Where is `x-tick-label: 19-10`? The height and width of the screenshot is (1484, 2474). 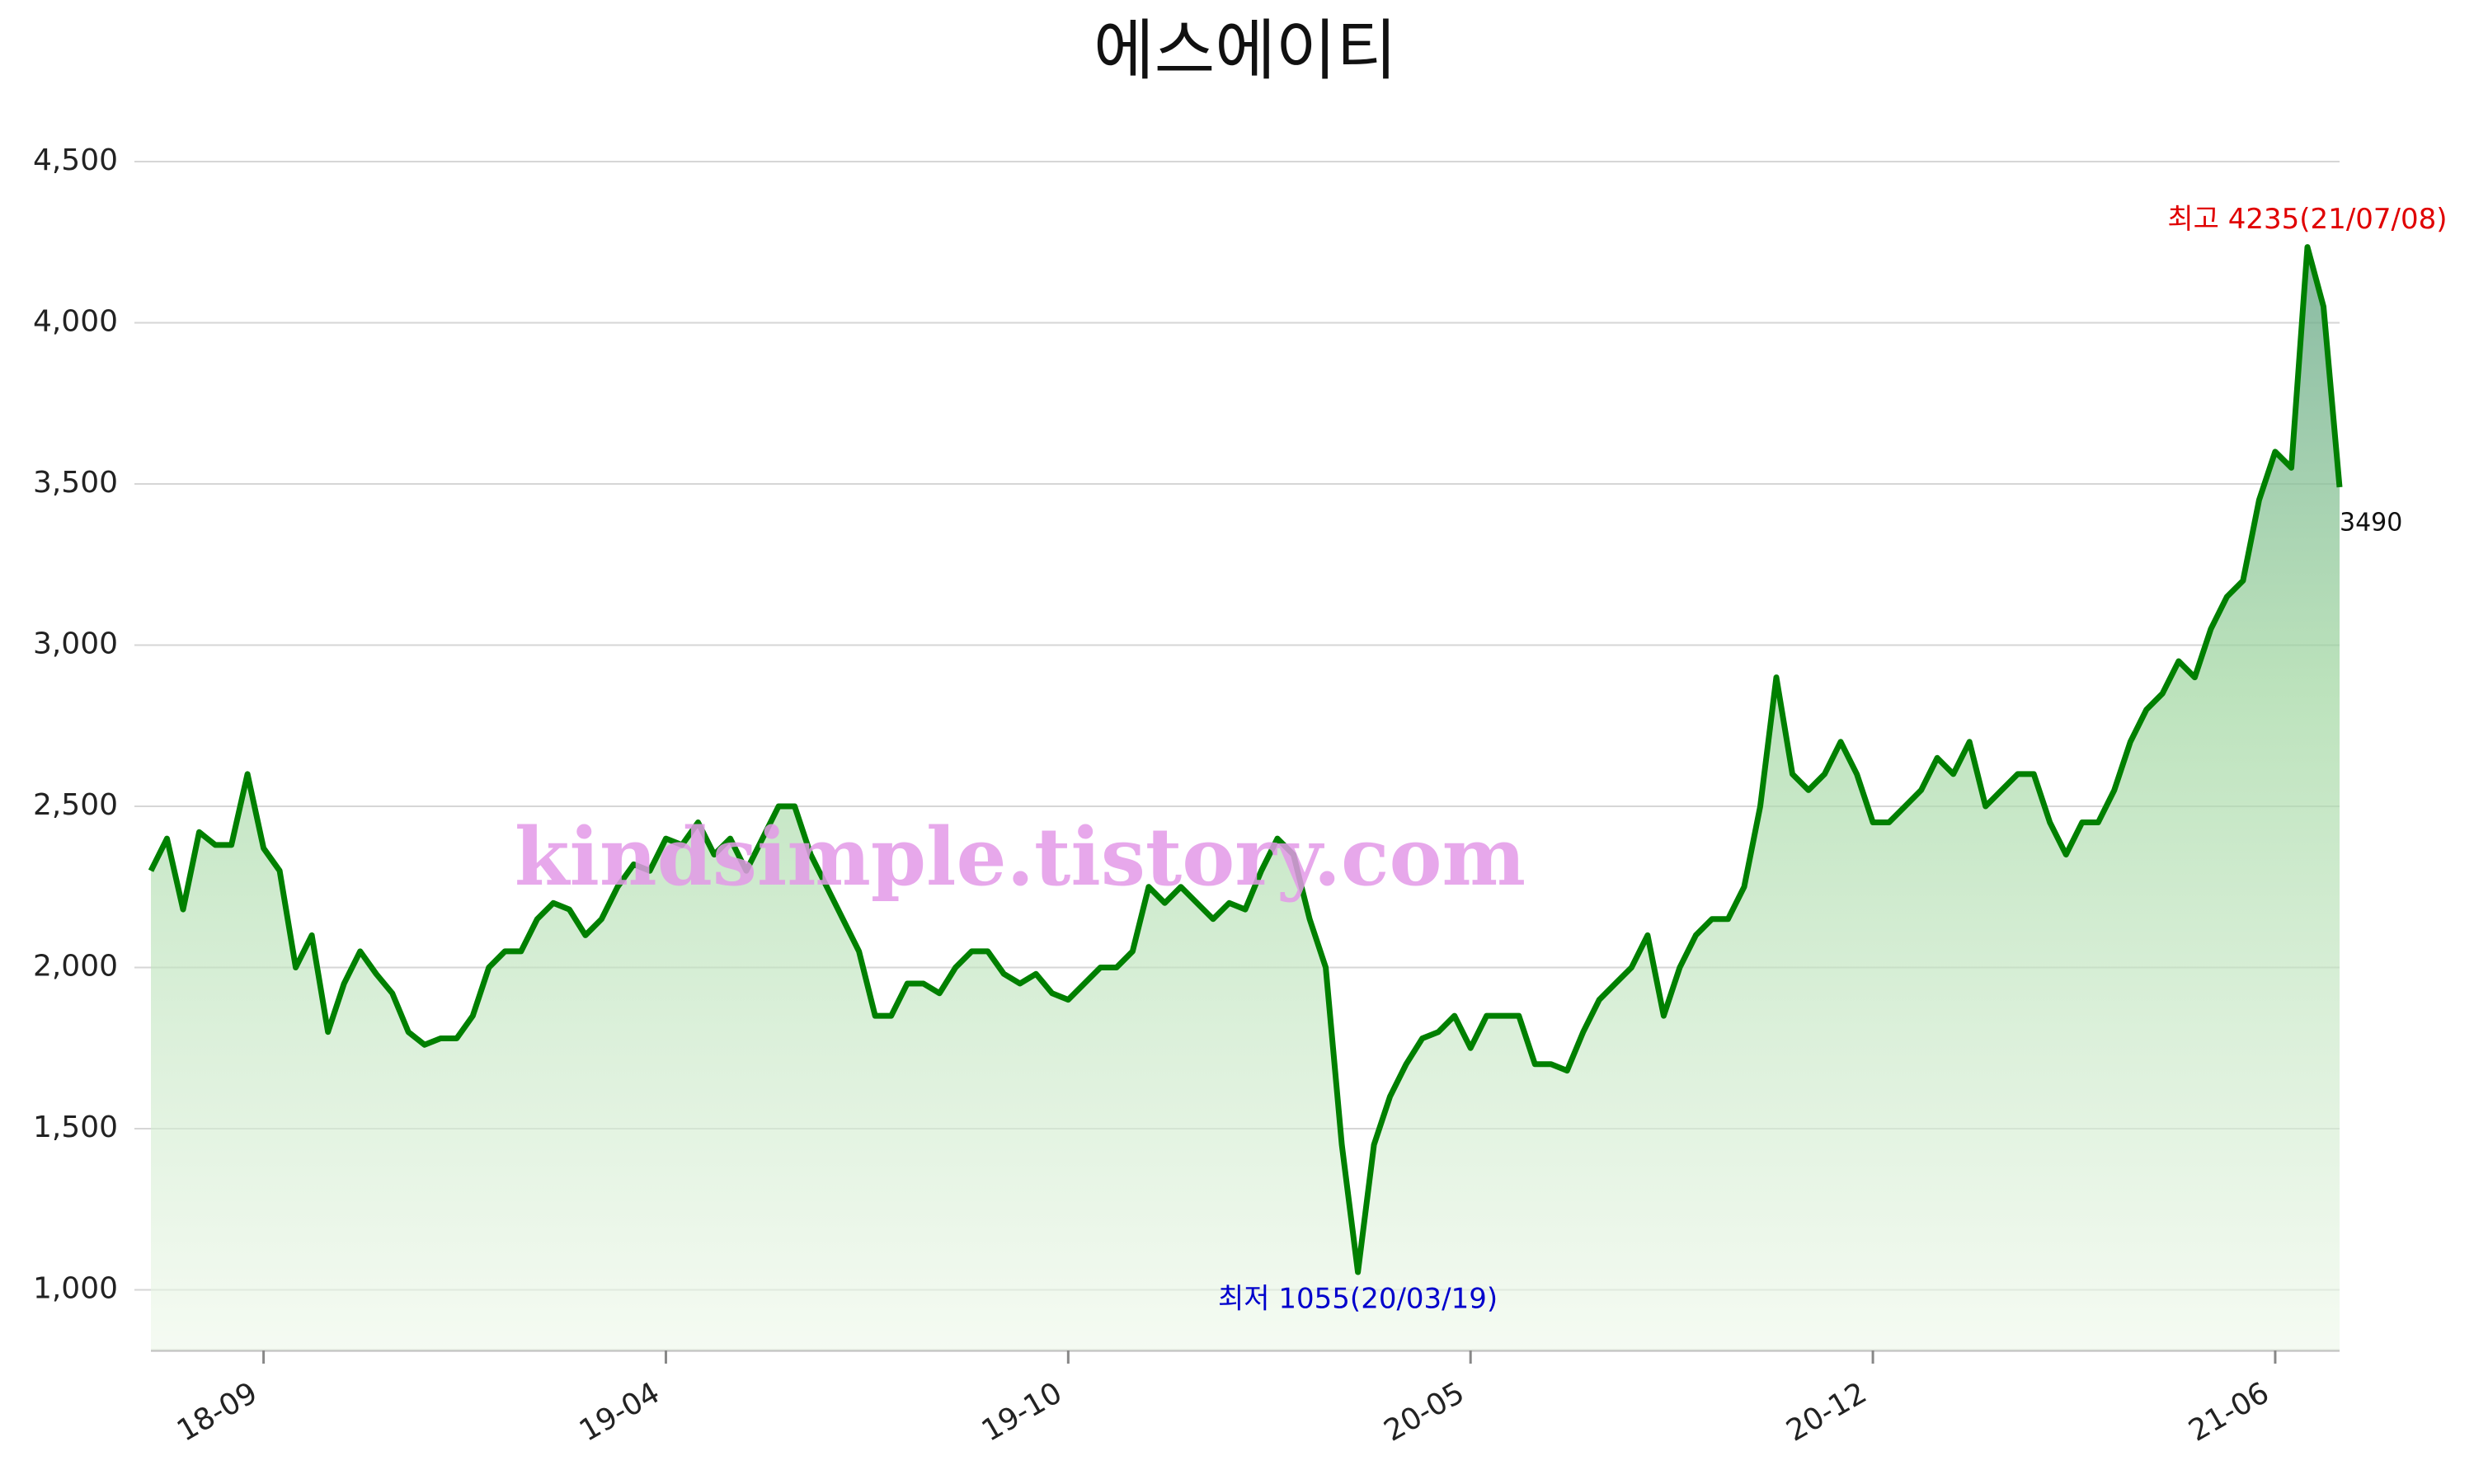 x-tick-label: 19-10 is located at coordinates (1022, 1412).